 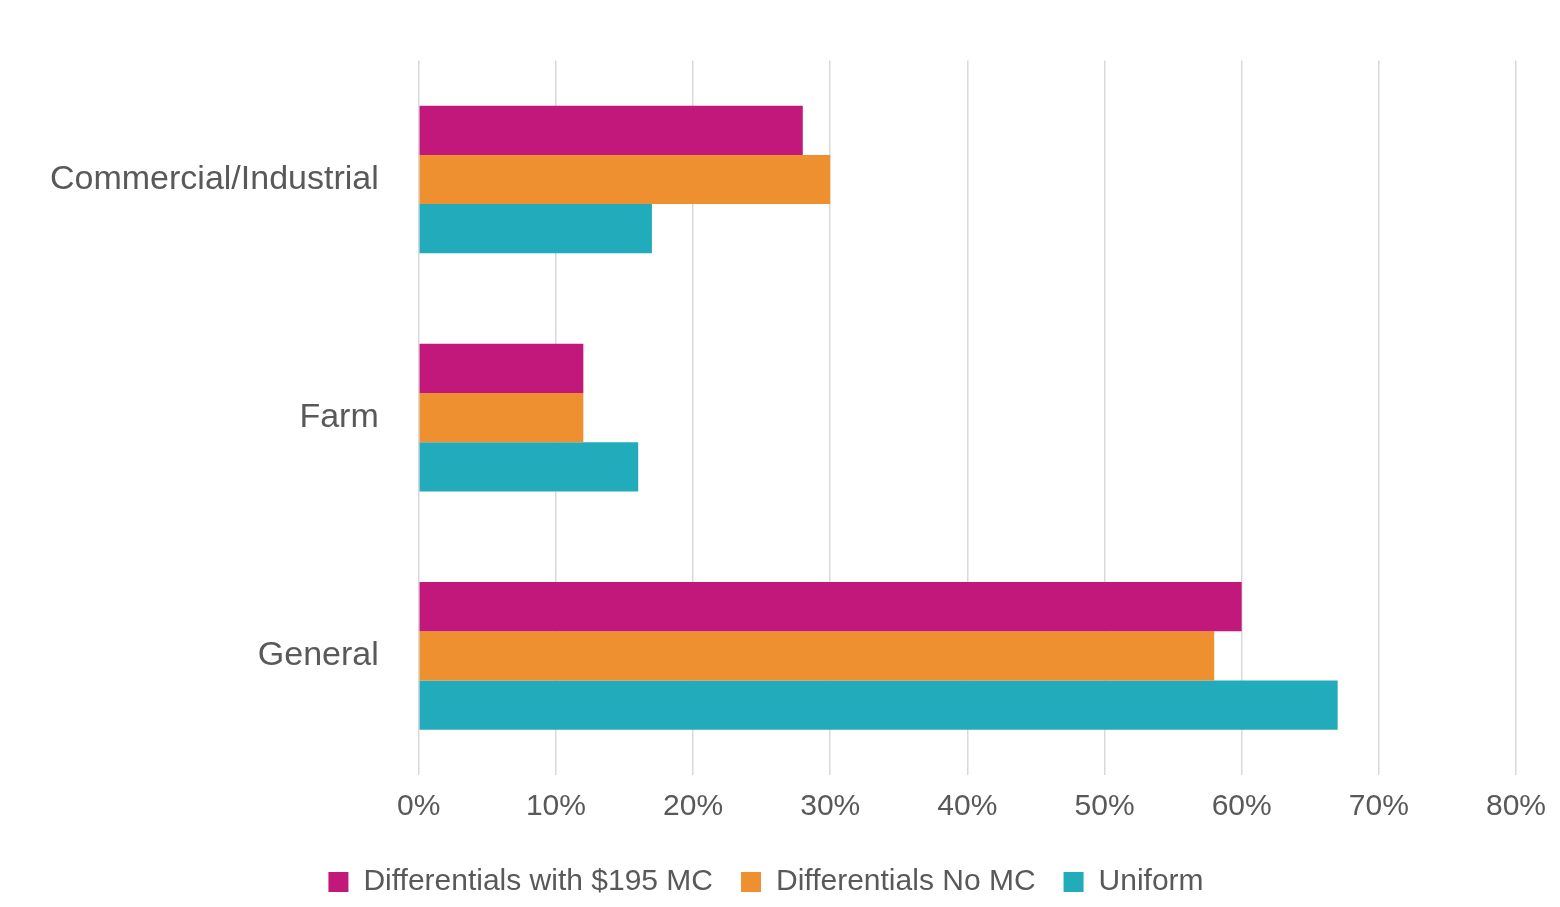 What do you see at coordinates (555, 805) in the screenshot?
I see `x-tick-label: 10%` at bounding box center [555, 805].